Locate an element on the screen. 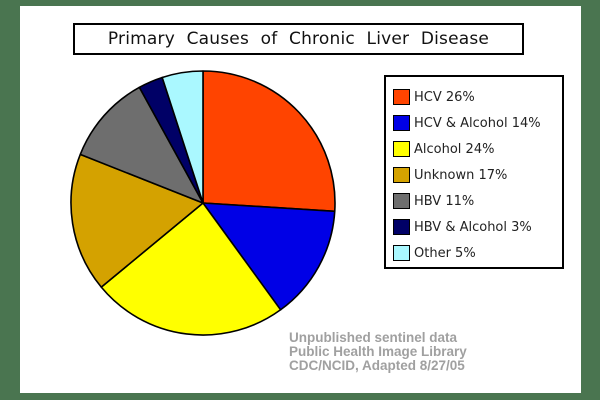 This screenshot has height=400, width=600. legend-item-hcv: HCV 26% is located at coordinates (474, 97).